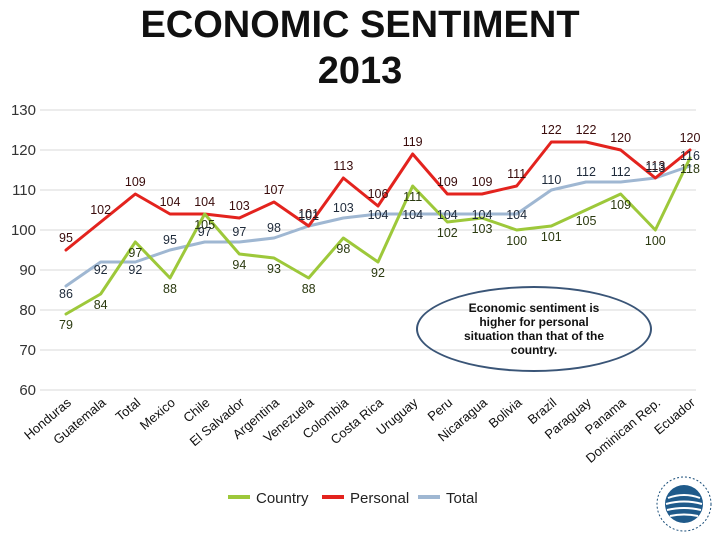  Describe the element at coordinates (27, 270) in the screenshot. I see `y-tick-label: 90` at that location.